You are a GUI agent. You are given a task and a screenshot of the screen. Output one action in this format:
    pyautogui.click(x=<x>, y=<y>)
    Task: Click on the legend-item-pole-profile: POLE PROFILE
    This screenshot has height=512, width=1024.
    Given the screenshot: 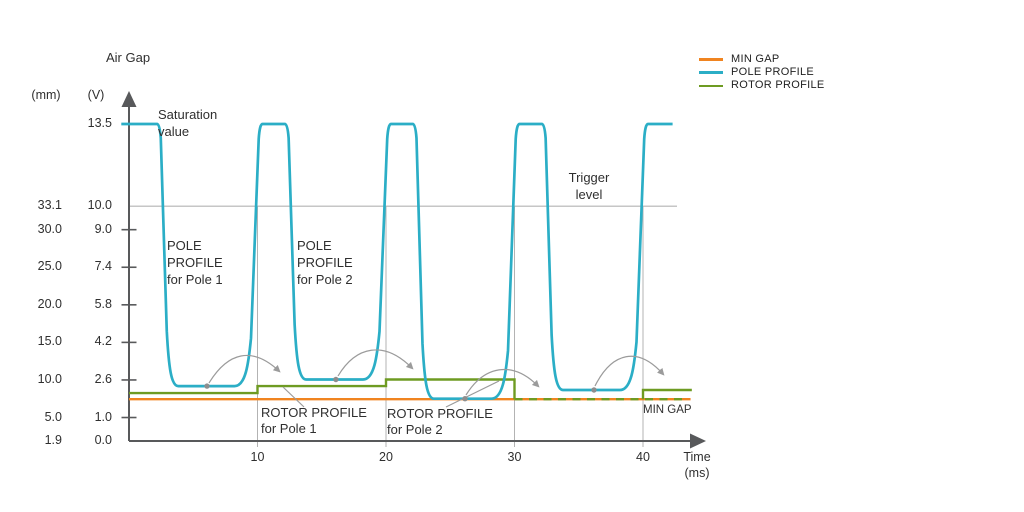 What is the action you would take?
    pyautogui.click(x=762, y=72)
    